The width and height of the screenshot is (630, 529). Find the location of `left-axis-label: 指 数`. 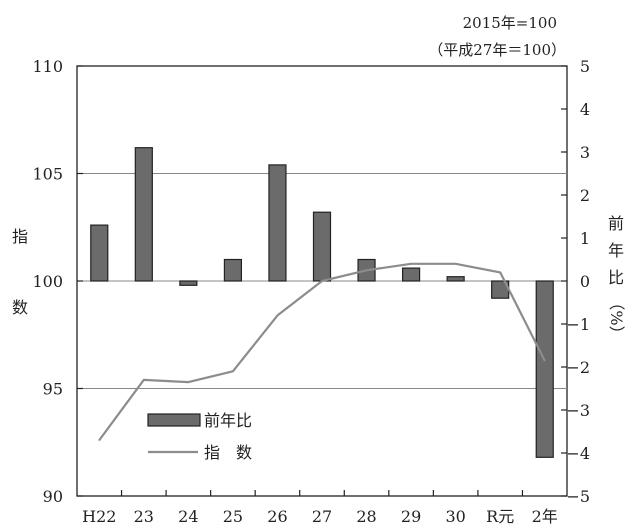

left-axis-label: 指 数 is located at coordinates (20, 272).